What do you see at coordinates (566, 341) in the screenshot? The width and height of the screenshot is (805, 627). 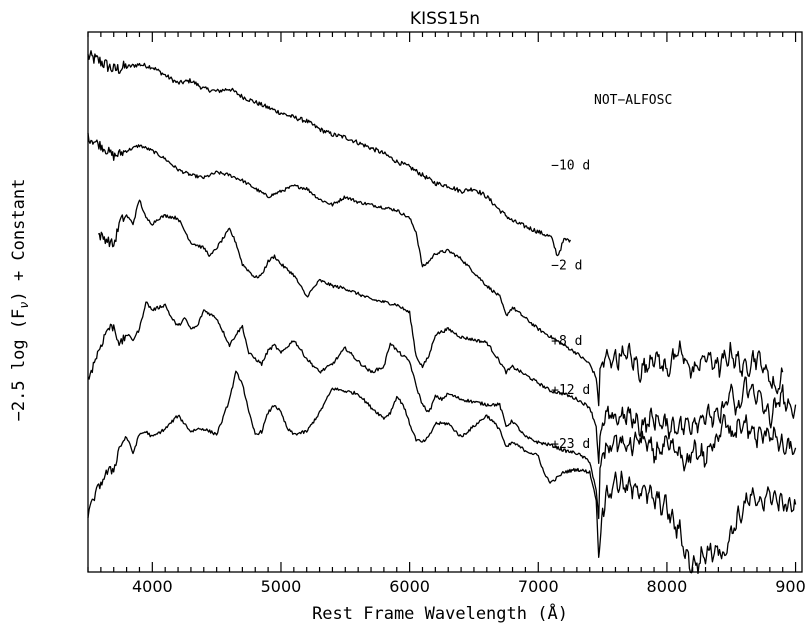 I see `epoch-label: +8 d` at bounding box center [566, 341].